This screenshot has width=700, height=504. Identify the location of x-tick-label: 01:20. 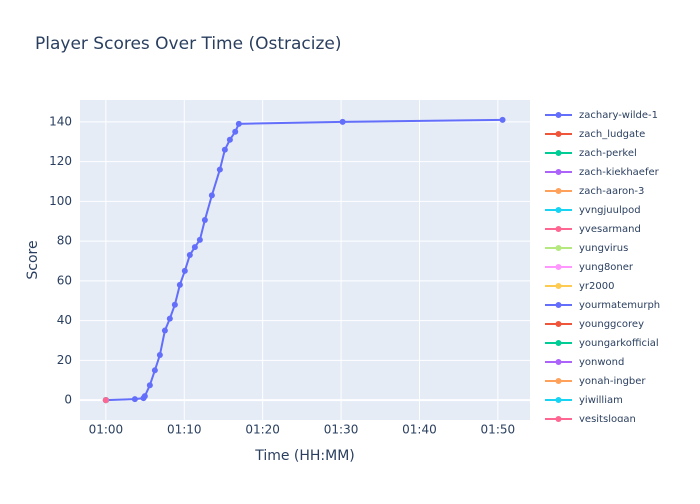
(262, 430).